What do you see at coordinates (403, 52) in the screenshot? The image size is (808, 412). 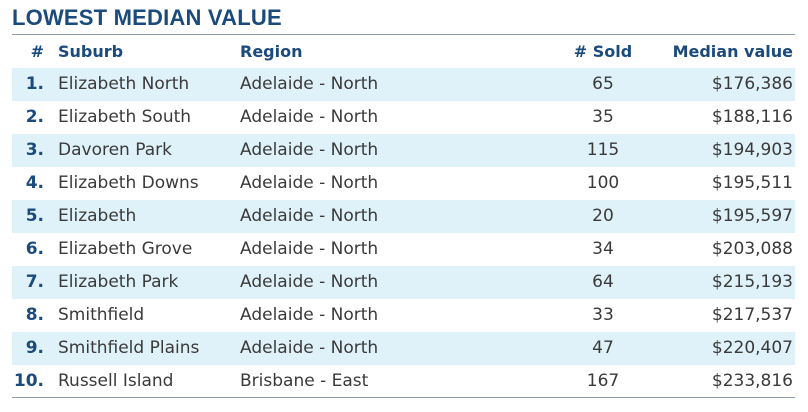 I see `header-row: # Suburb Region # Sold Median value` at bounding box center [403, 52].